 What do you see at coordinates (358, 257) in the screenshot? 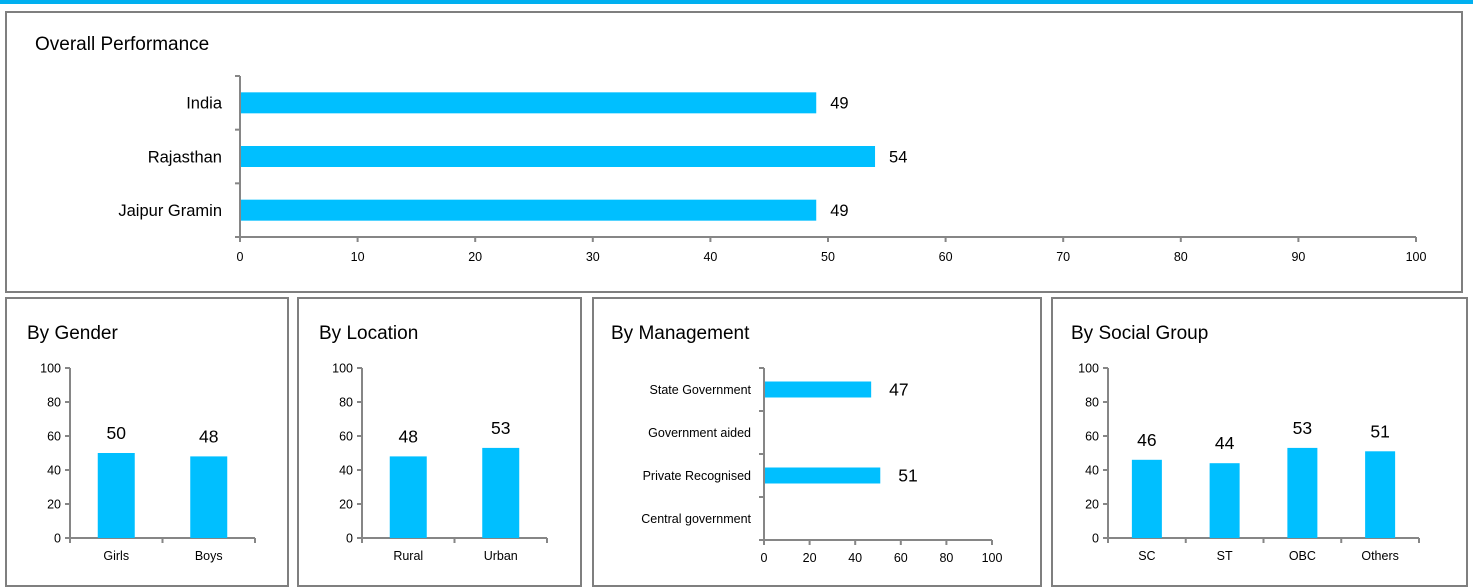
I see `x-tick-label: 10` at bounding box center [358, 257].